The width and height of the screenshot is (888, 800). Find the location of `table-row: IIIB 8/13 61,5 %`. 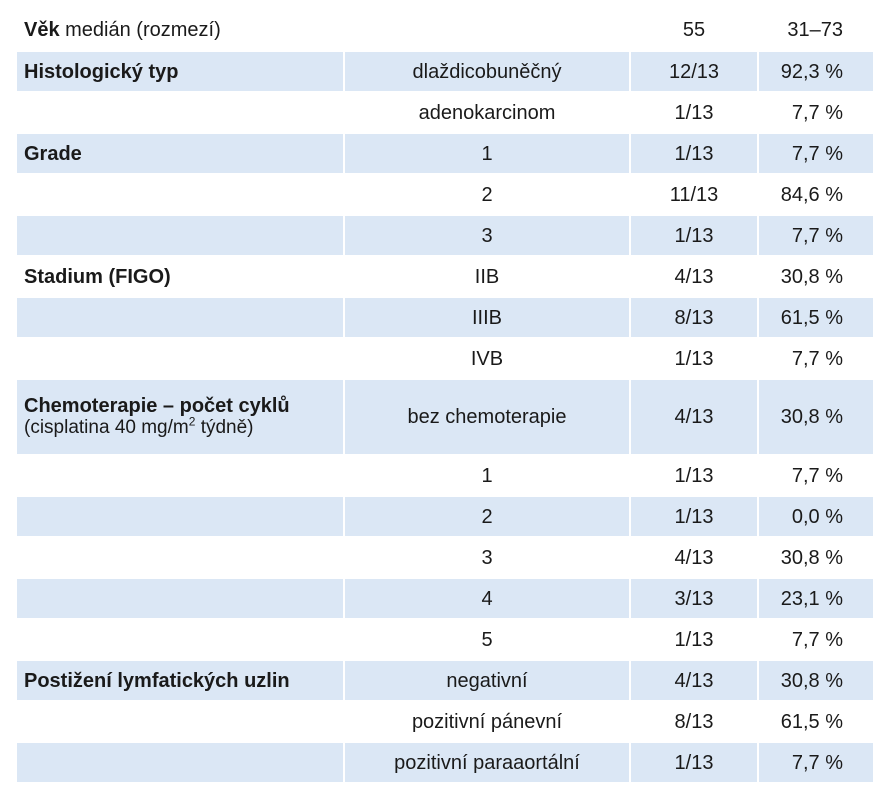

table-row: IIIB 8/13 61,5 % is located at coordinates (445, 317).